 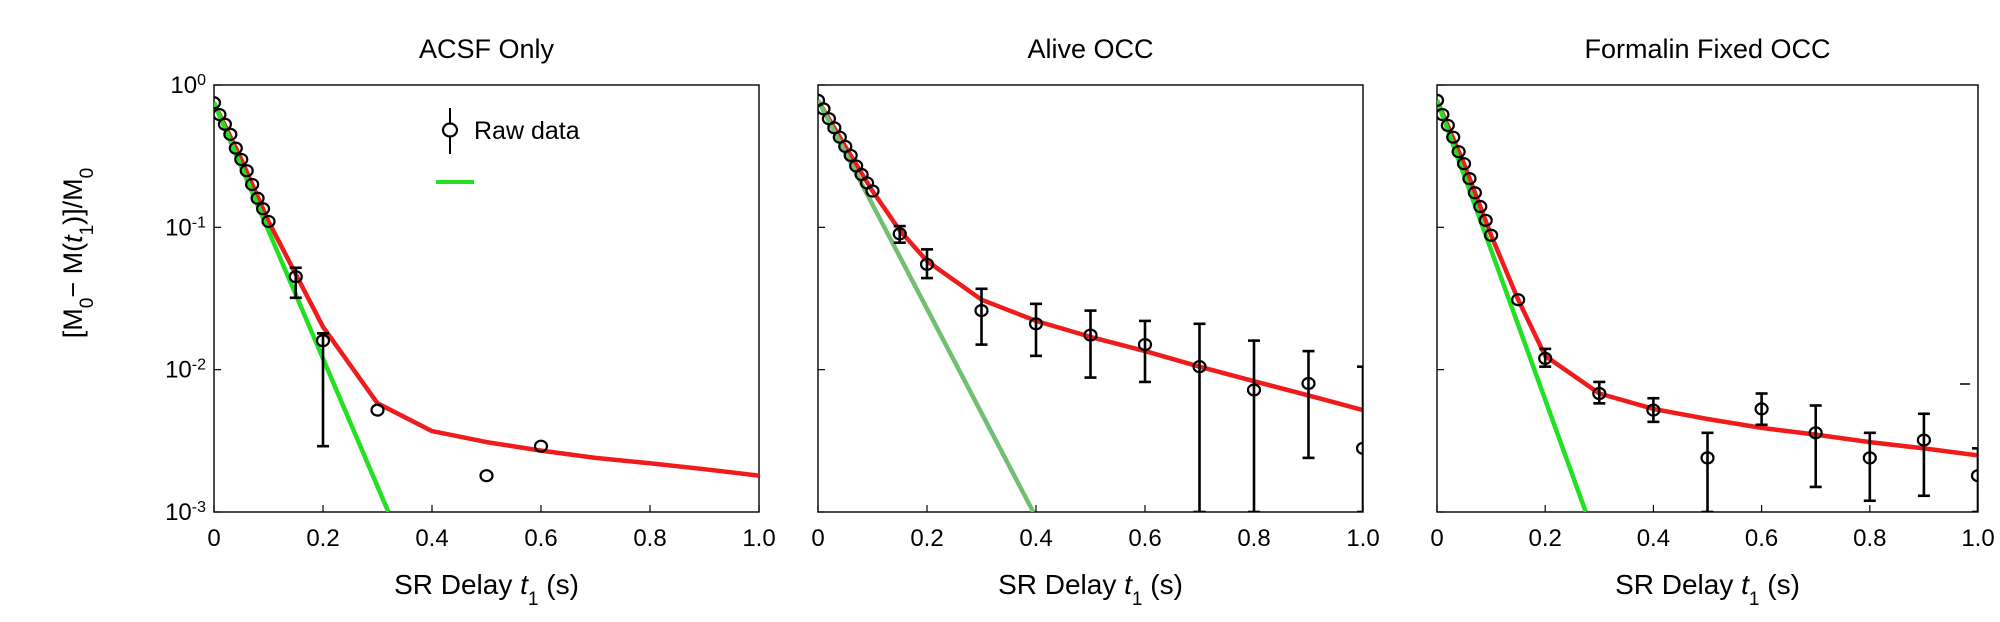 I want to click on y-axis-label: [M0− M(t1)]/M0, so click(x=78, y=253).